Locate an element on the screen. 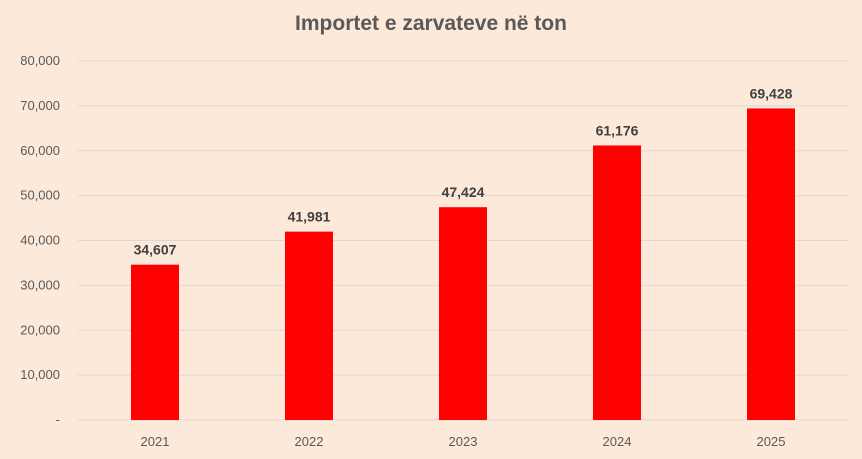 Image resolution: width=862 pixels, height=459 pixels. bar-2023 is located at coordinates (463, 313).